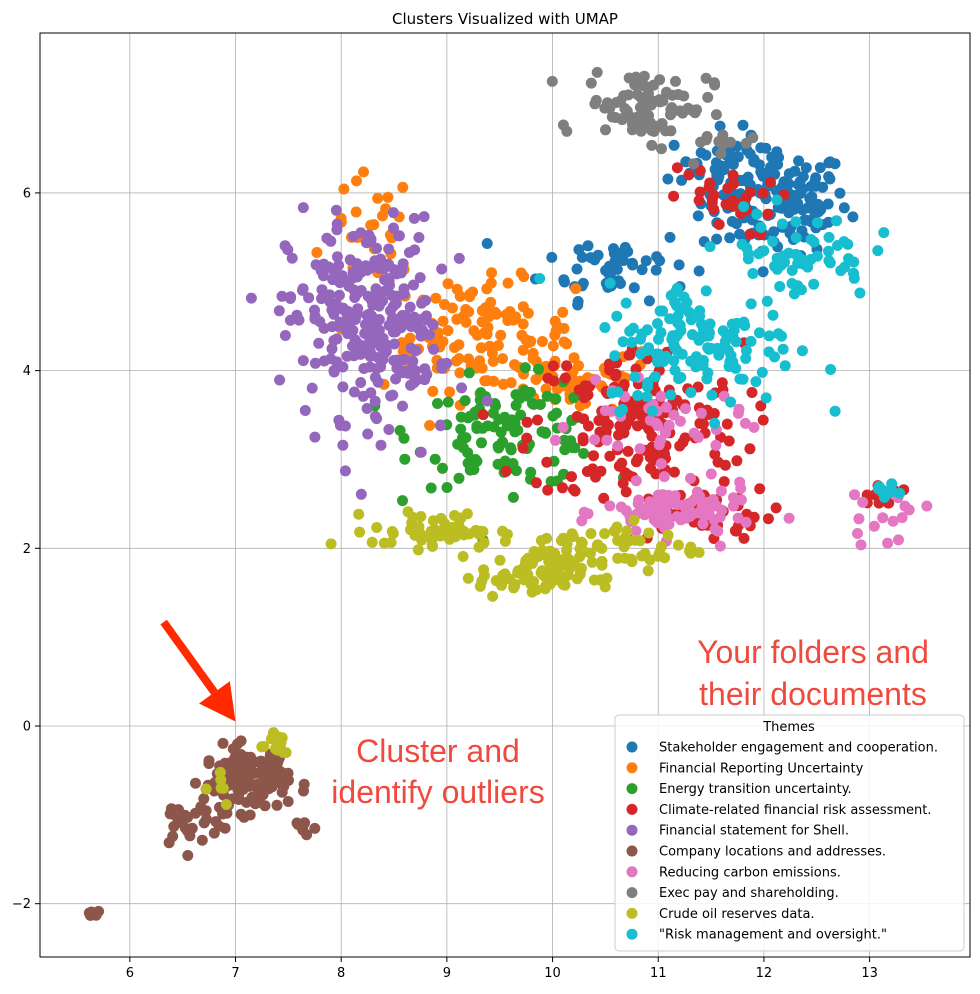  What do you see at coordinates (813, 694) in the screenshot?
I see `annotation-folders-line-2: their documents` at bounding box center [813, 694].